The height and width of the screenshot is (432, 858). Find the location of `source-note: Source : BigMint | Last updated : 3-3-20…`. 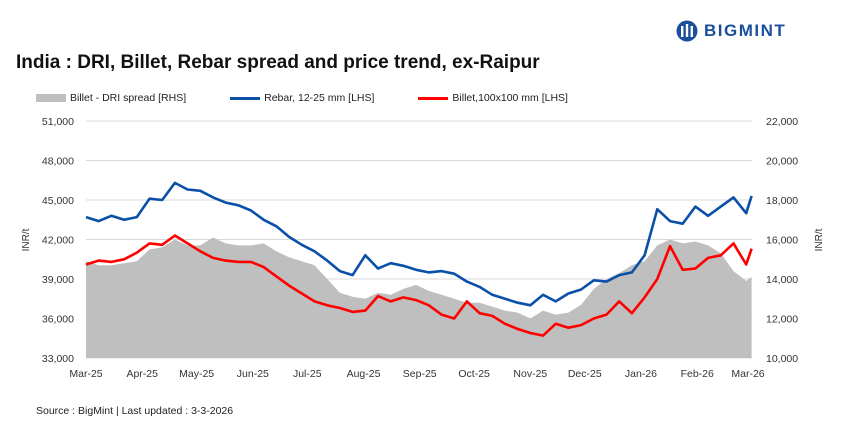

source-note: Source : BigMint | Last updated : 3-3-20… is located at coordinates (135, 411).